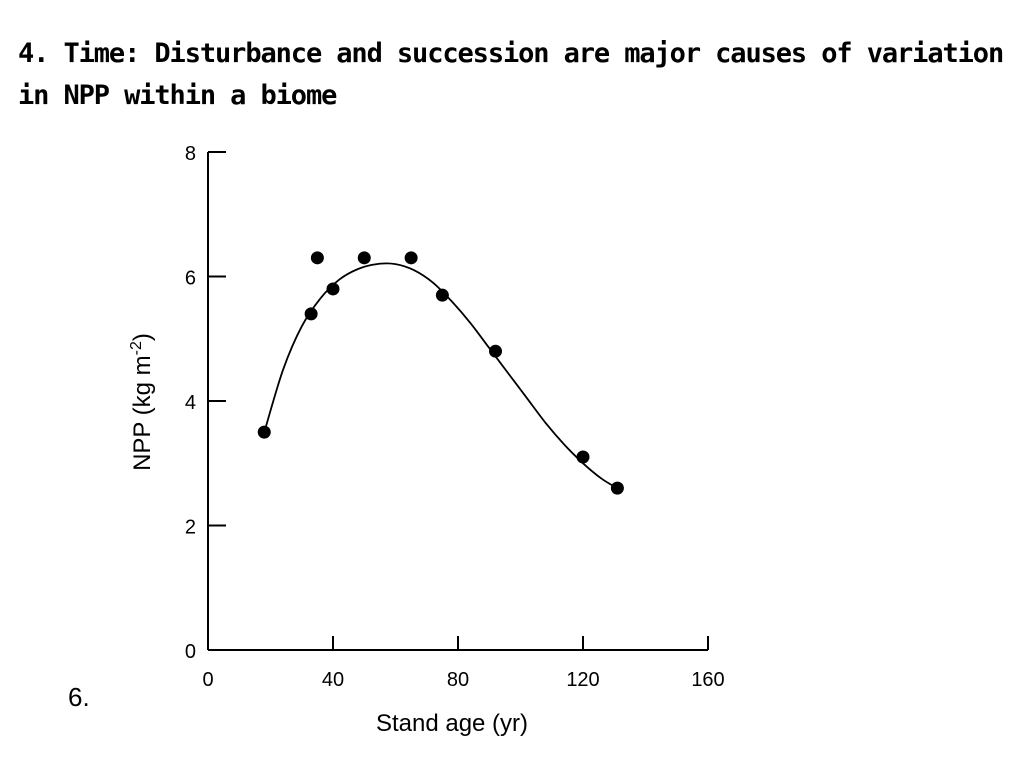 The width and height of the screenshot is (1024, 768). I want to click on y-axis-label: NPP (kg m-2), so click(142, 402).